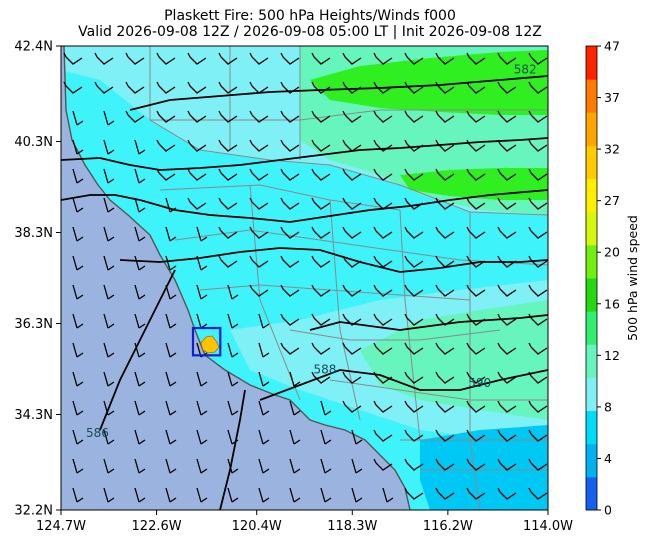  Describe the element at coordinates (33, 511) in the screenshot. I see `y-tick-label: 32.2N` at that location.